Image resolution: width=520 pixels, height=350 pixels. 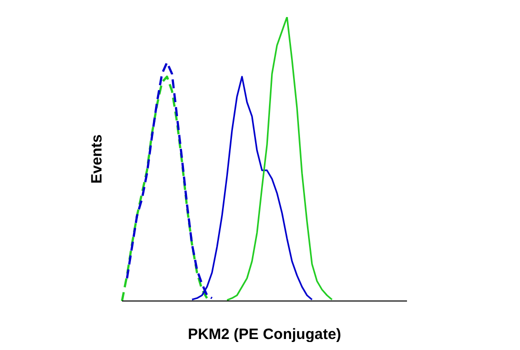 What do you see at coordinates (265, 334) in the screenshot?
I see `x-axis-title: PKM2 (PE Conjugate)` at bounding box center [265, 334].